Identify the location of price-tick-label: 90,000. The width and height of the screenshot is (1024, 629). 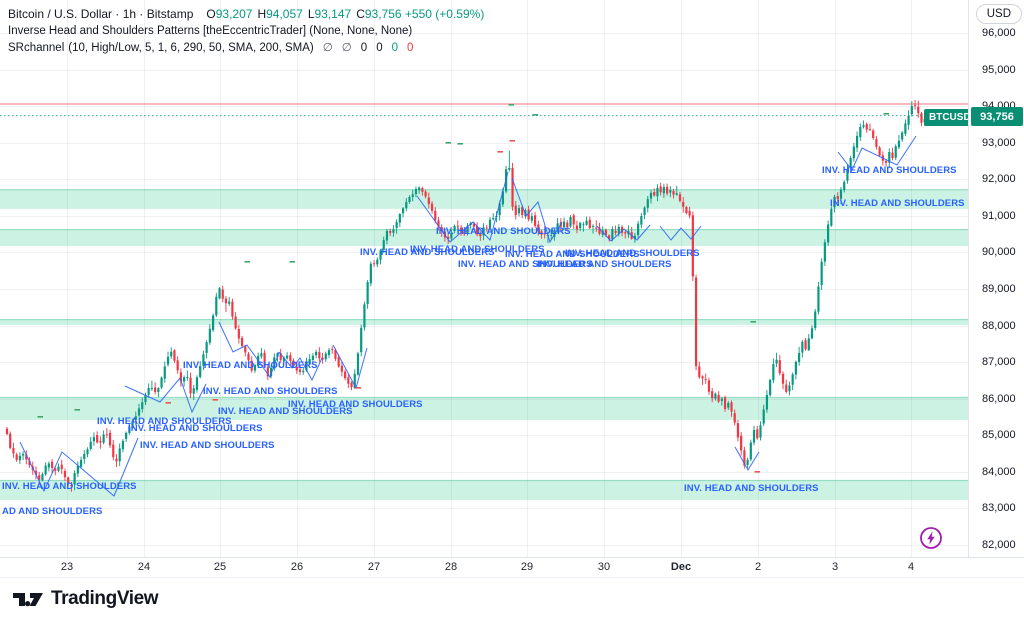
(999, 252).